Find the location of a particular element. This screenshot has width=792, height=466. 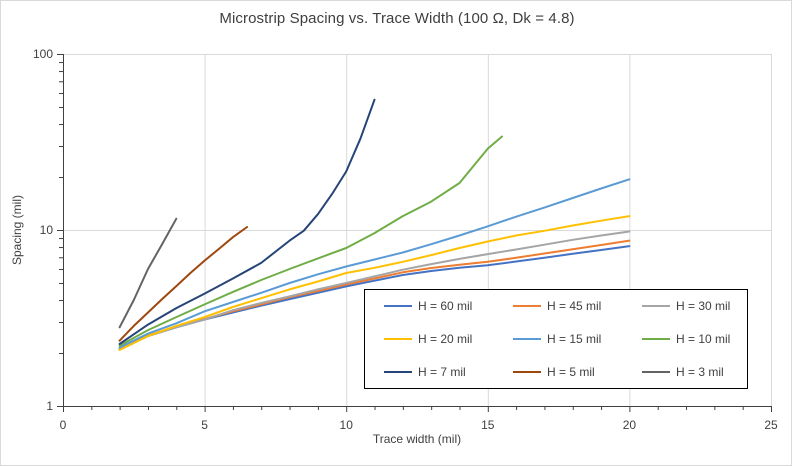

legend-label: H = 45 mil is located at coordinates (574, 306).